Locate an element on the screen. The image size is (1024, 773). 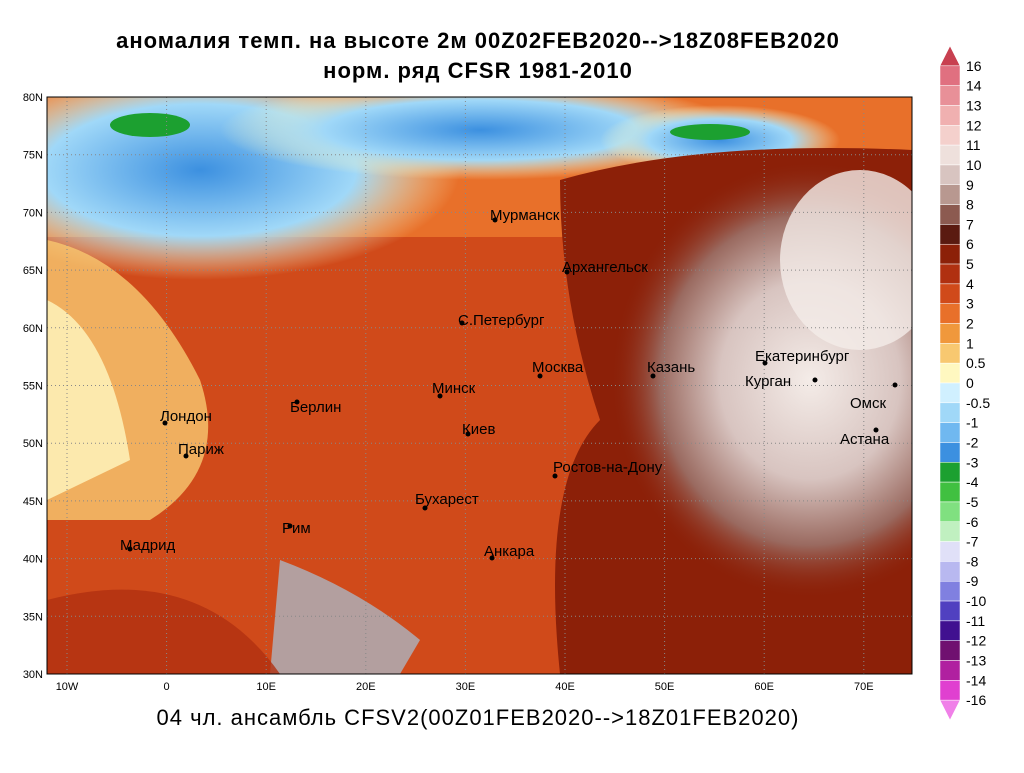
colorbar-label: -2 is located at coordinates (972, 442).